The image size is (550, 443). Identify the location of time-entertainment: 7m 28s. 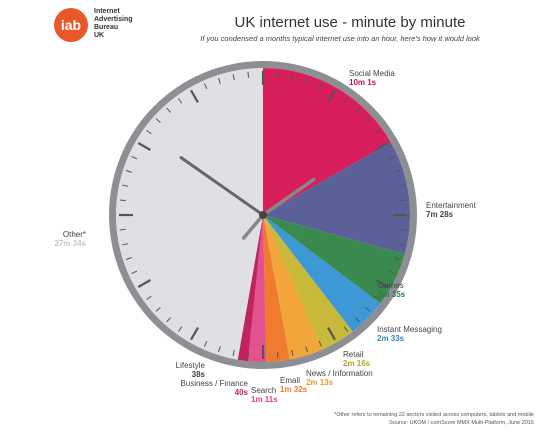
(440, 214).